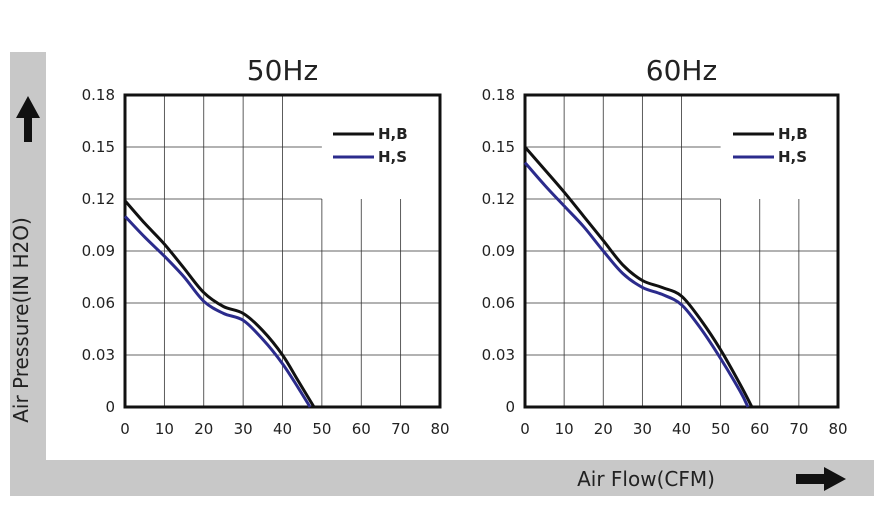 This screenshot has height=520, width=880. What do you see at coordinates (21, 320) in the screenshot?
I see `y-axis-label: Air Pressure(IN H2O)` at bounding box center [21, 320].